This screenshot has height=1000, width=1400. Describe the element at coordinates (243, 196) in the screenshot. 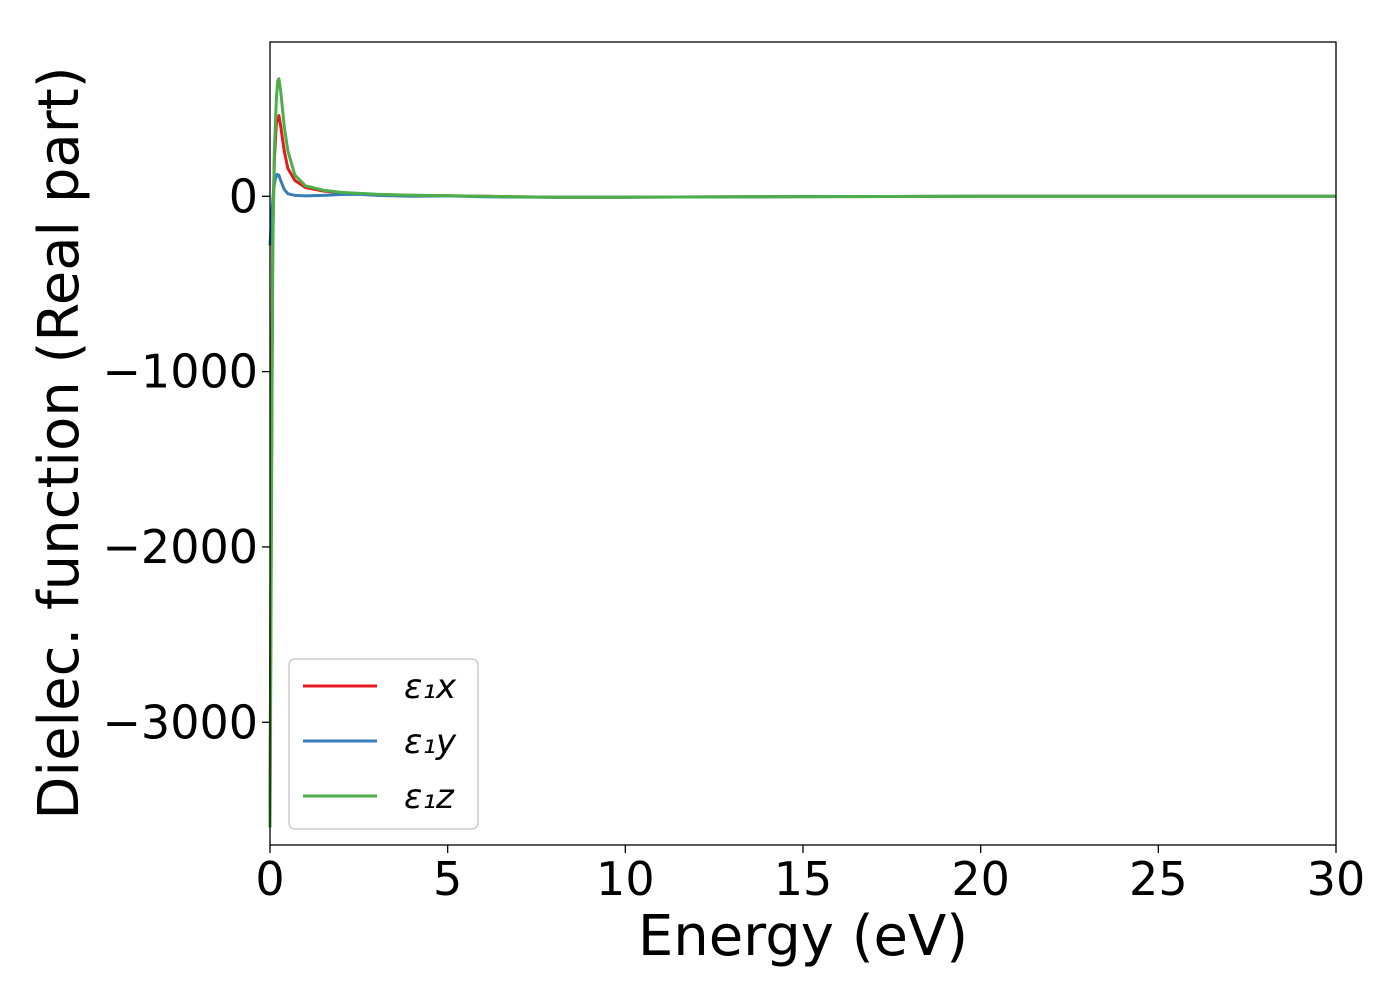

I see `y-tick-label: 0` at that location.